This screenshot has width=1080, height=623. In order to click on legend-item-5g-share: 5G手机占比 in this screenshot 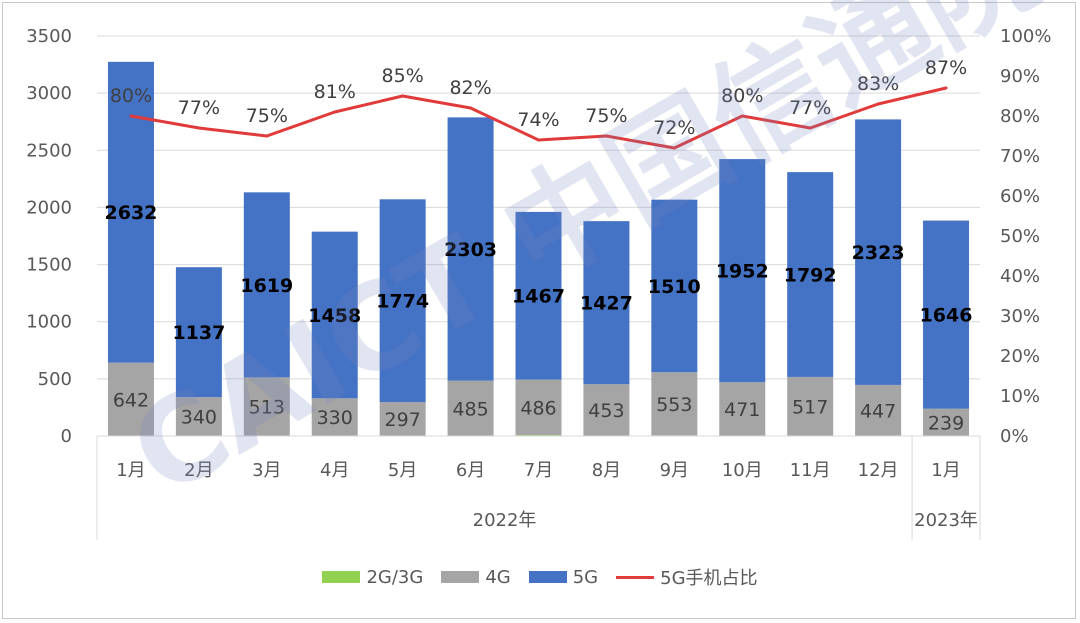, I will do `click(687, 577)`.